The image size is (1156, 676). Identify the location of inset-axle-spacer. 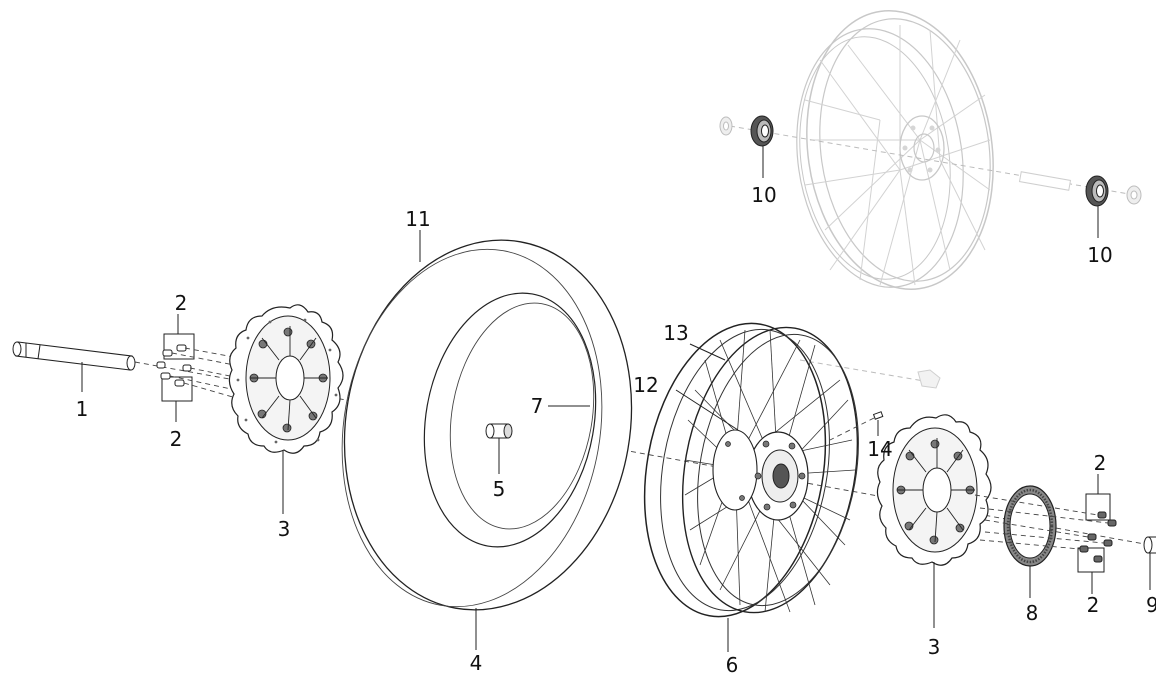
(1045, 181).